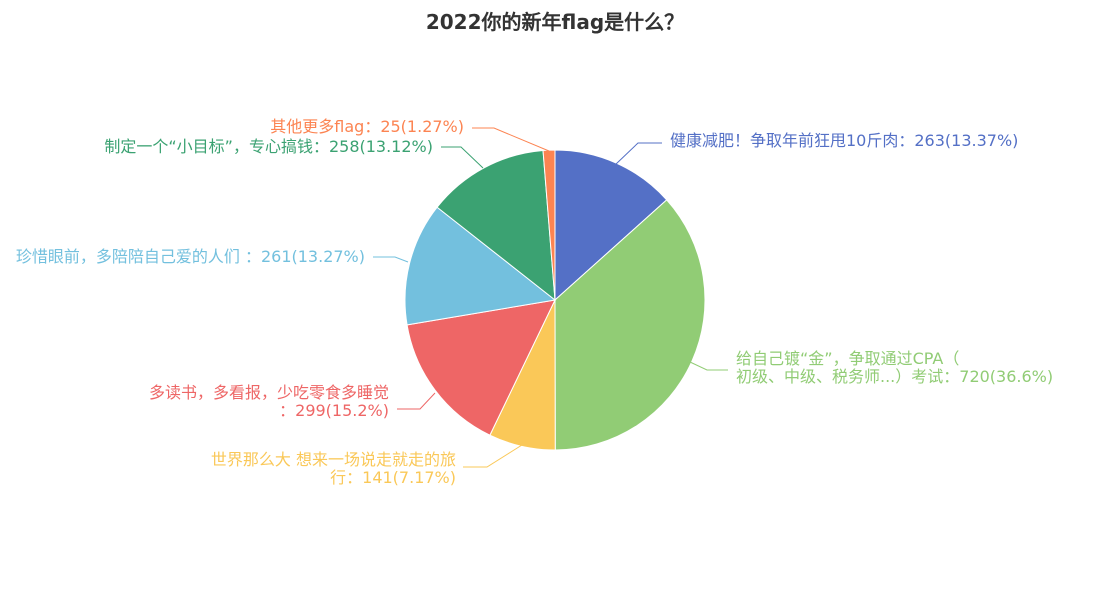 The height and width of the screenshot is (600, 1110). I want to click on slice-label-6: 其他更多flag：25(1.27%), so click(410, 134).